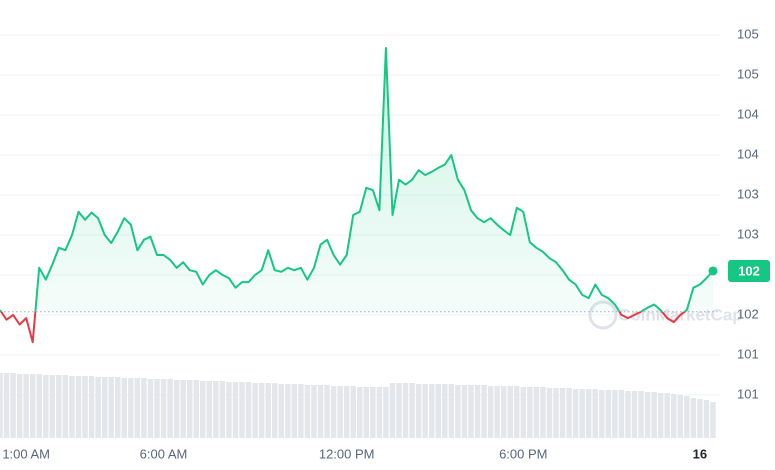 This screenshot has height=470, width=775. I want to click on x-tick-label: 6:00 AM, so click(164, 453).